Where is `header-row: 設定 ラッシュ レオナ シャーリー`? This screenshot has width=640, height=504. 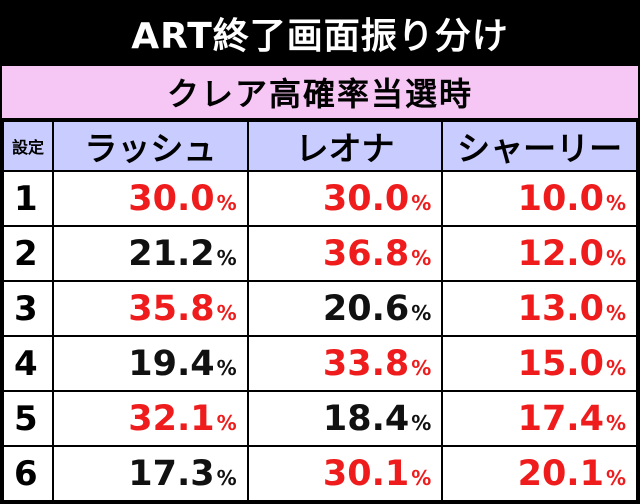 header-row: 設定 ラッシュ レオナ シャーリー is located at coordinates (320, 146).